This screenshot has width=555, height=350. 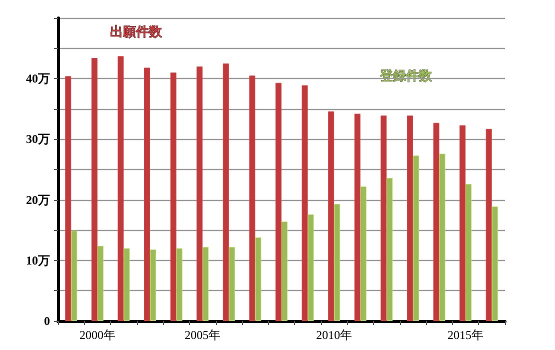 What do you see at coordinates (334, 335) in the screenshot?
I see `x-tick-label: 2010年` at bounding box center [334, 335].